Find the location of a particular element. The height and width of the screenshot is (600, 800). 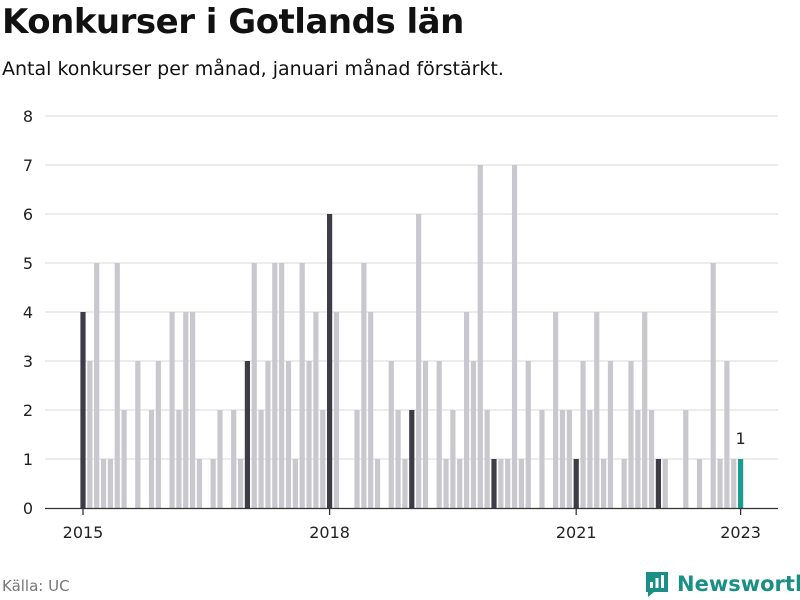

source-note: Källa: UC is located at coordinates (36, 586).